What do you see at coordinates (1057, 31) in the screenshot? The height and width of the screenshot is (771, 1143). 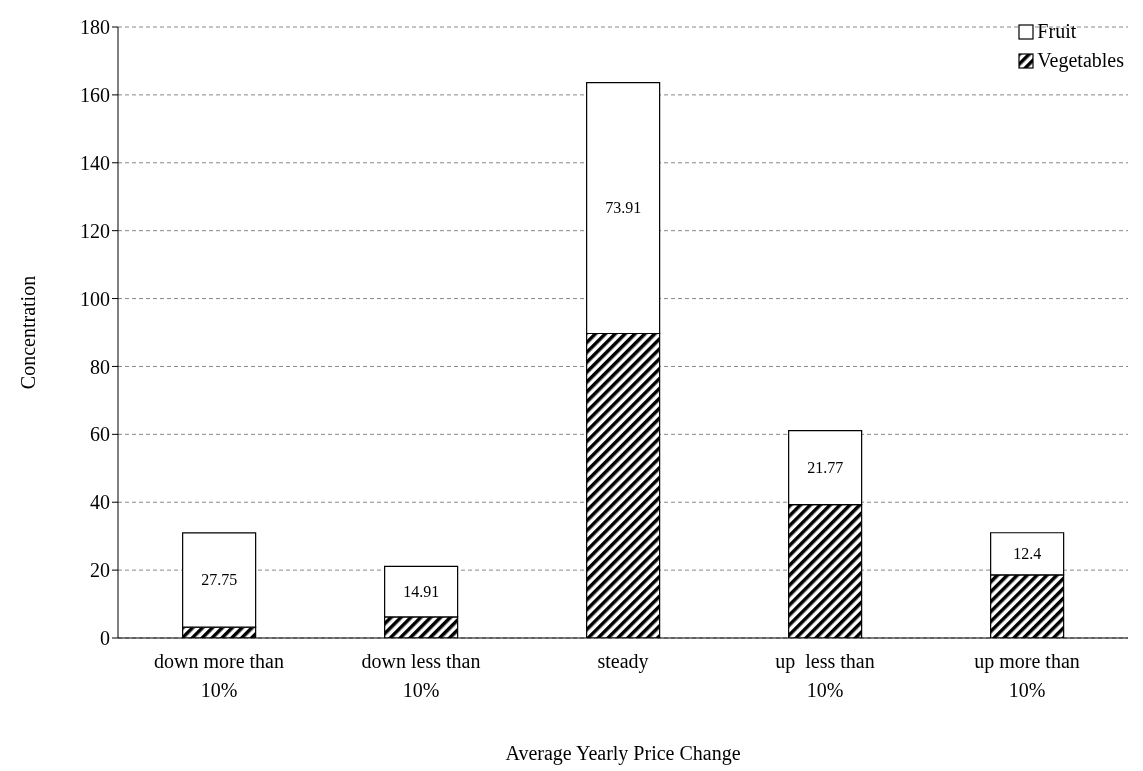 I see `legend-label: Fruit` at bounding box center [1057, 31].